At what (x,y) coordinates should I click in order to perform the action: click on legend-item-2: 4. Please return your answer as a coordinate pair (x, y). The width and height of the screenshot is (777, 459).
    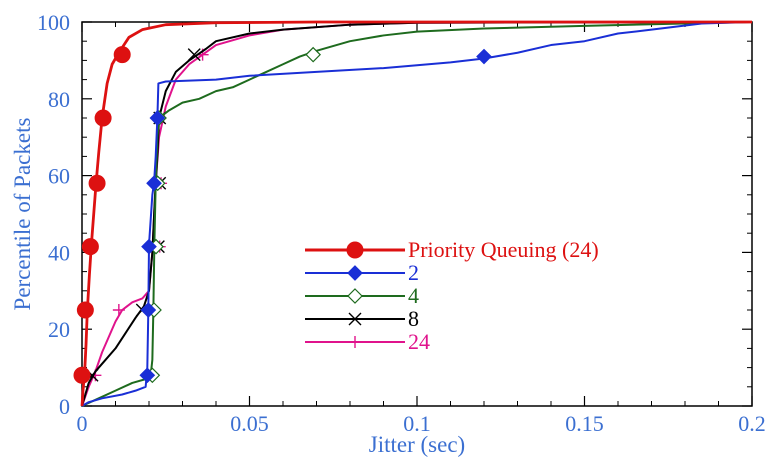
    Looking at the image, I should click on (362, 295).